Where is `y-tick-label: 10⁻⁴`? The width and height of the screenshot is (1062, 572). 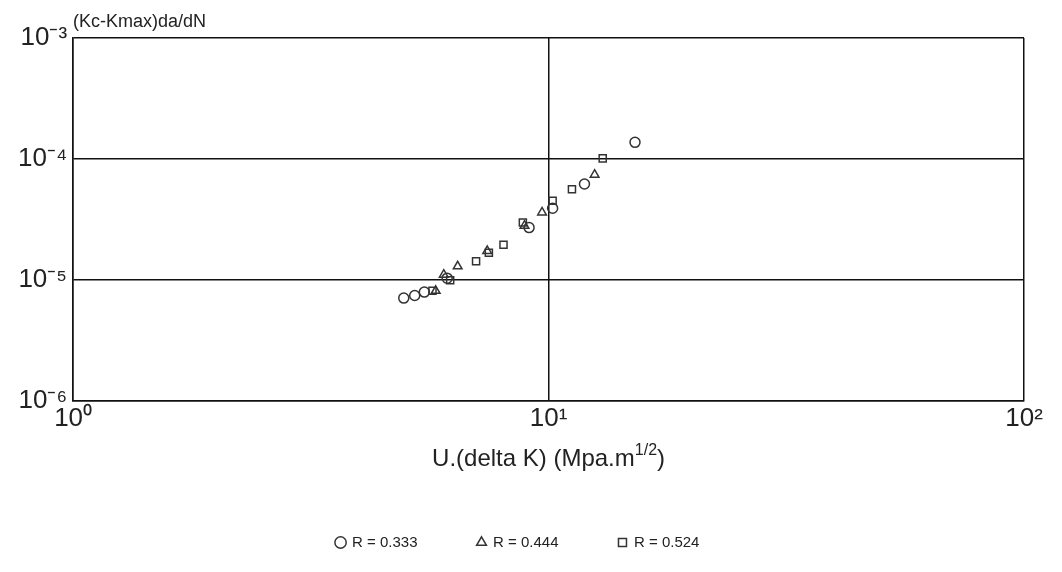 y-tick-label: 10⁻⁴ is located at coordinates (43, 157).